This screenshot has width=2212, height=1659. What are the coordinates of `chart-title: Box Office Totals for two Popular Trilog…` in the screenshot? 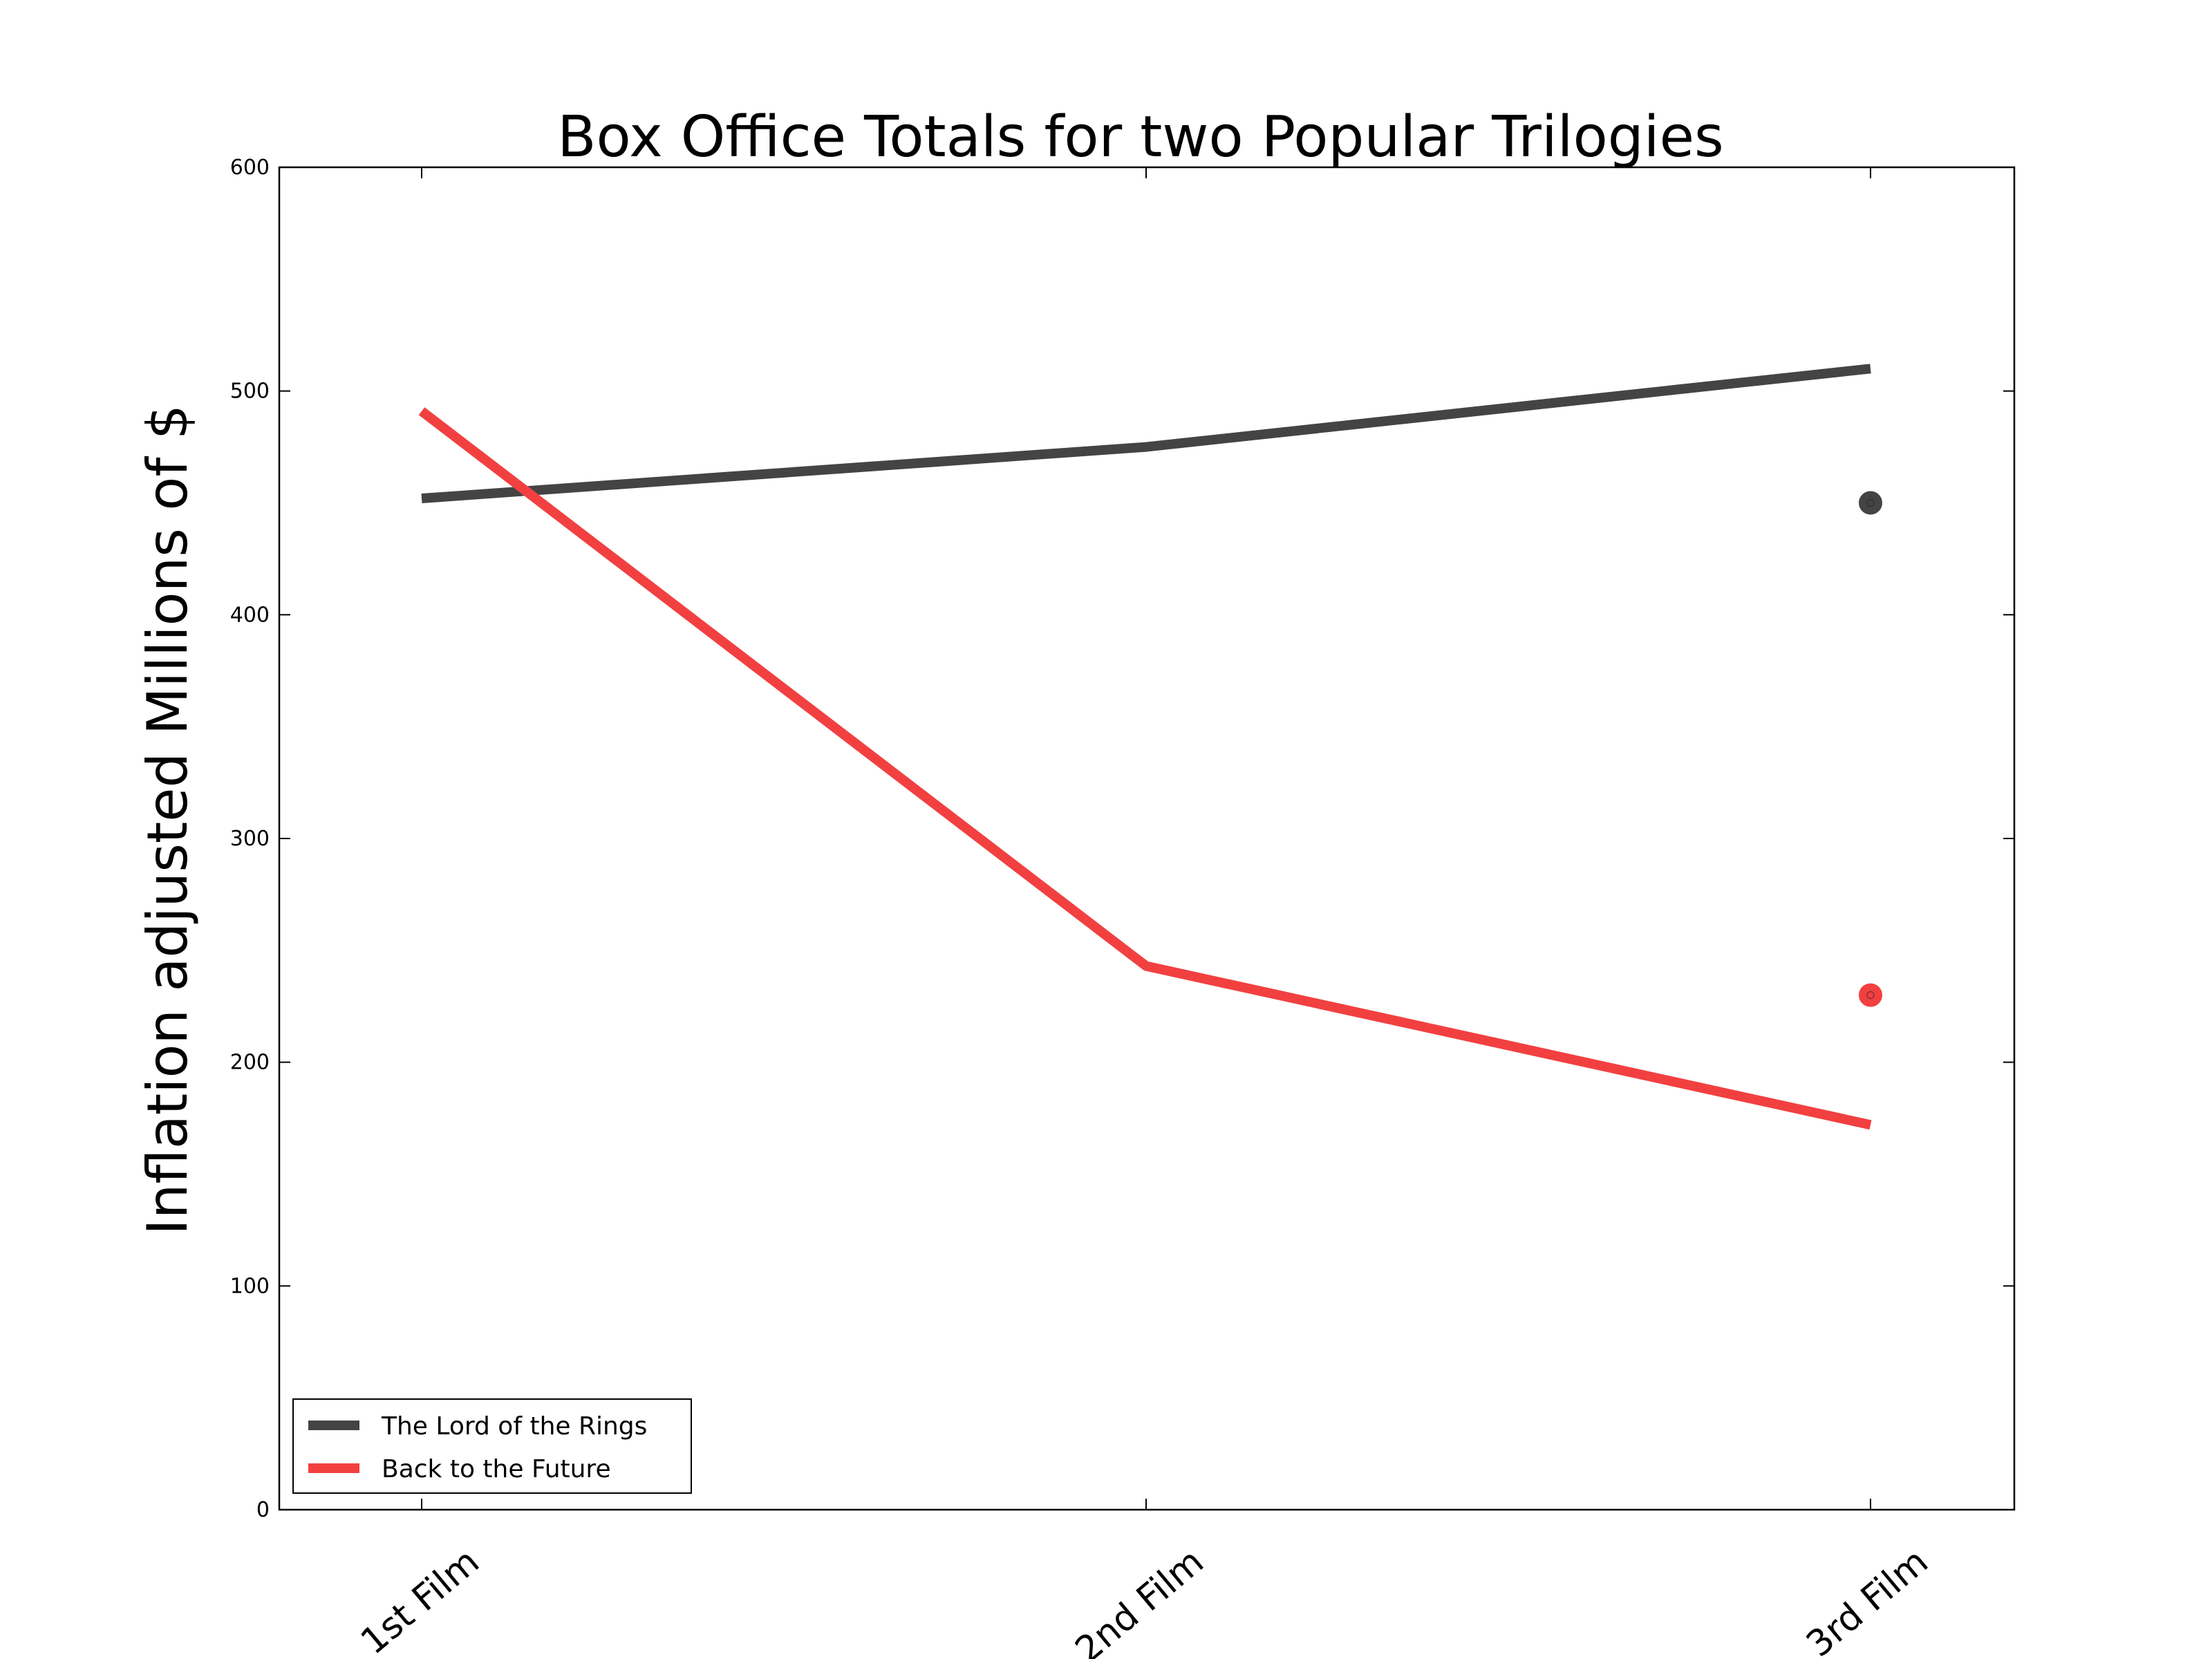 It's located at (1140, 137).